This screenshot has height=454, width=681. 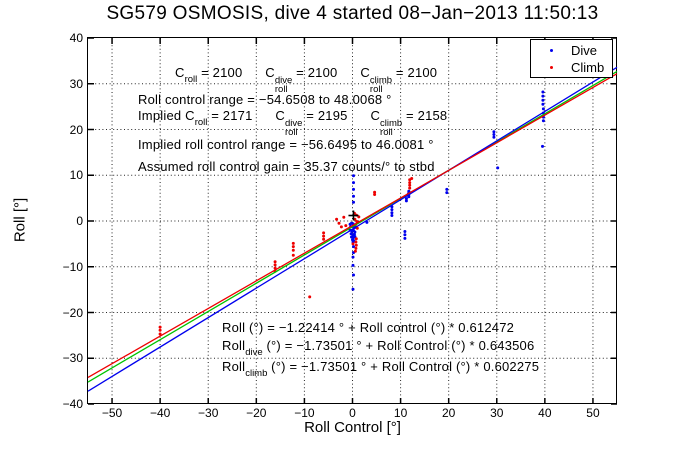 What do you see at coordinates (112, 413) in the screenshot?
I see `x-tick-label: −50` at bounding box center [112, 413].